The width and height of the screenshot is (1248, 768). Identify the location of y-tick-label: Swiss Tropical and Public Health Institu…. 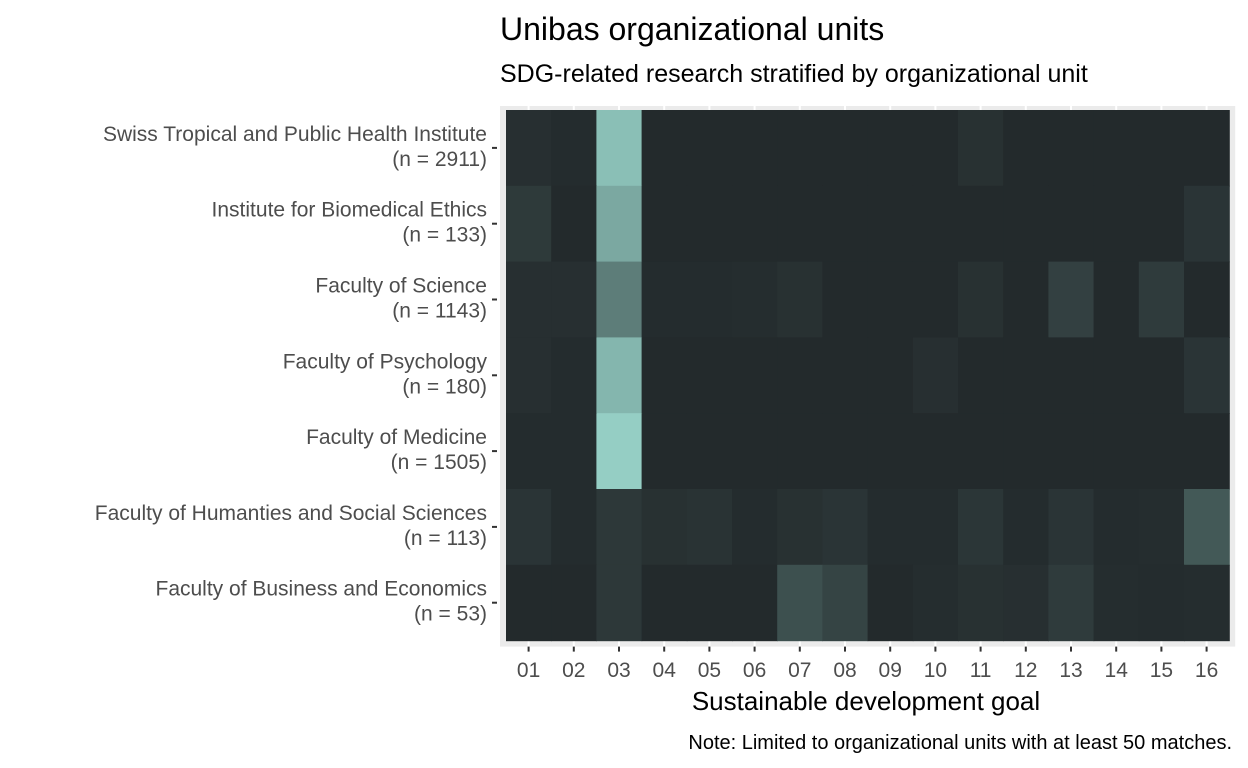
(295, 134).